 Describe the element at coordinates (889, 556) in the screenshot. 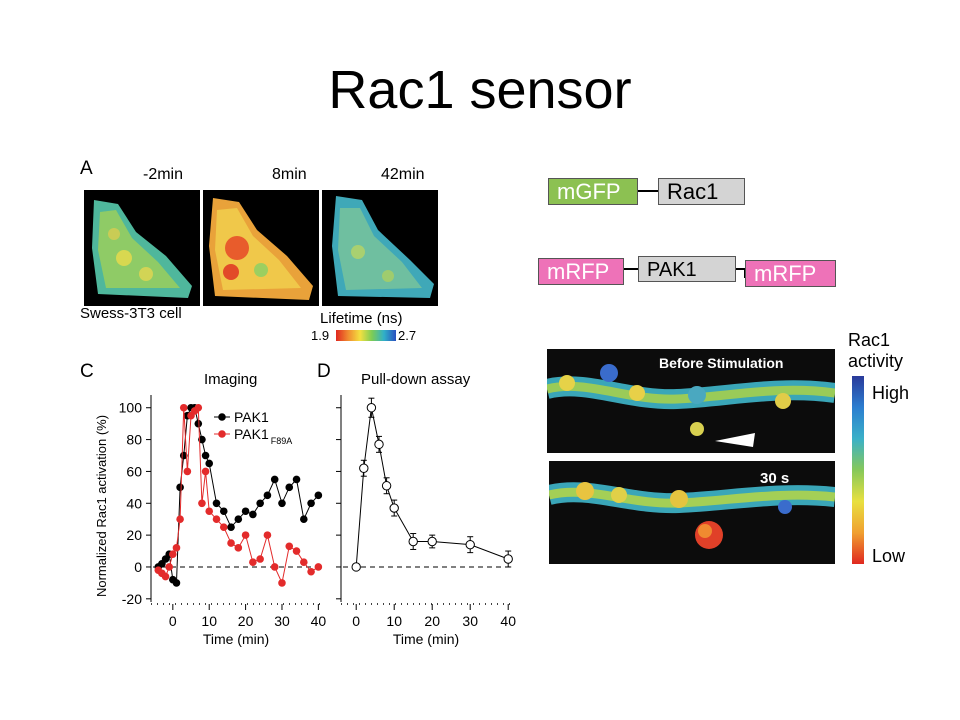

I see `colorbar-low-label: Low` at that location.